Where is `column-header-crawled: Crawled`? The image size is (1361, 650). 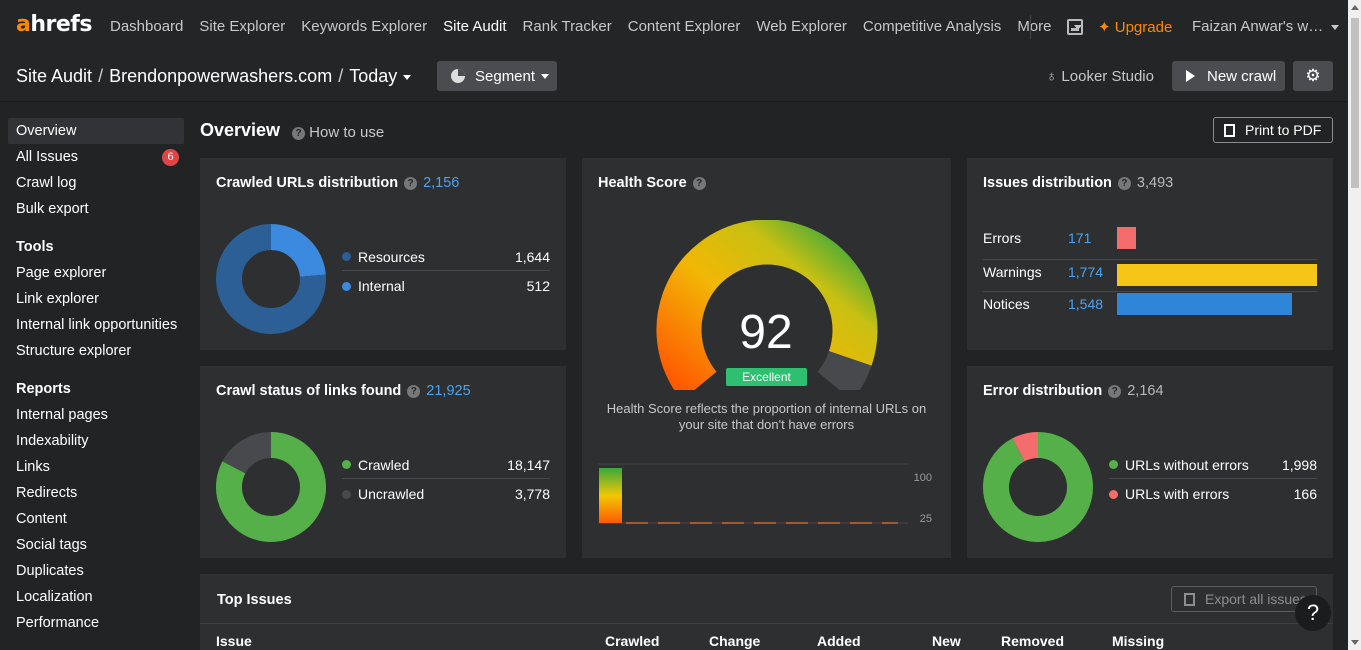 column-header-crawled: Crawled is located at coordinates (632, 641).